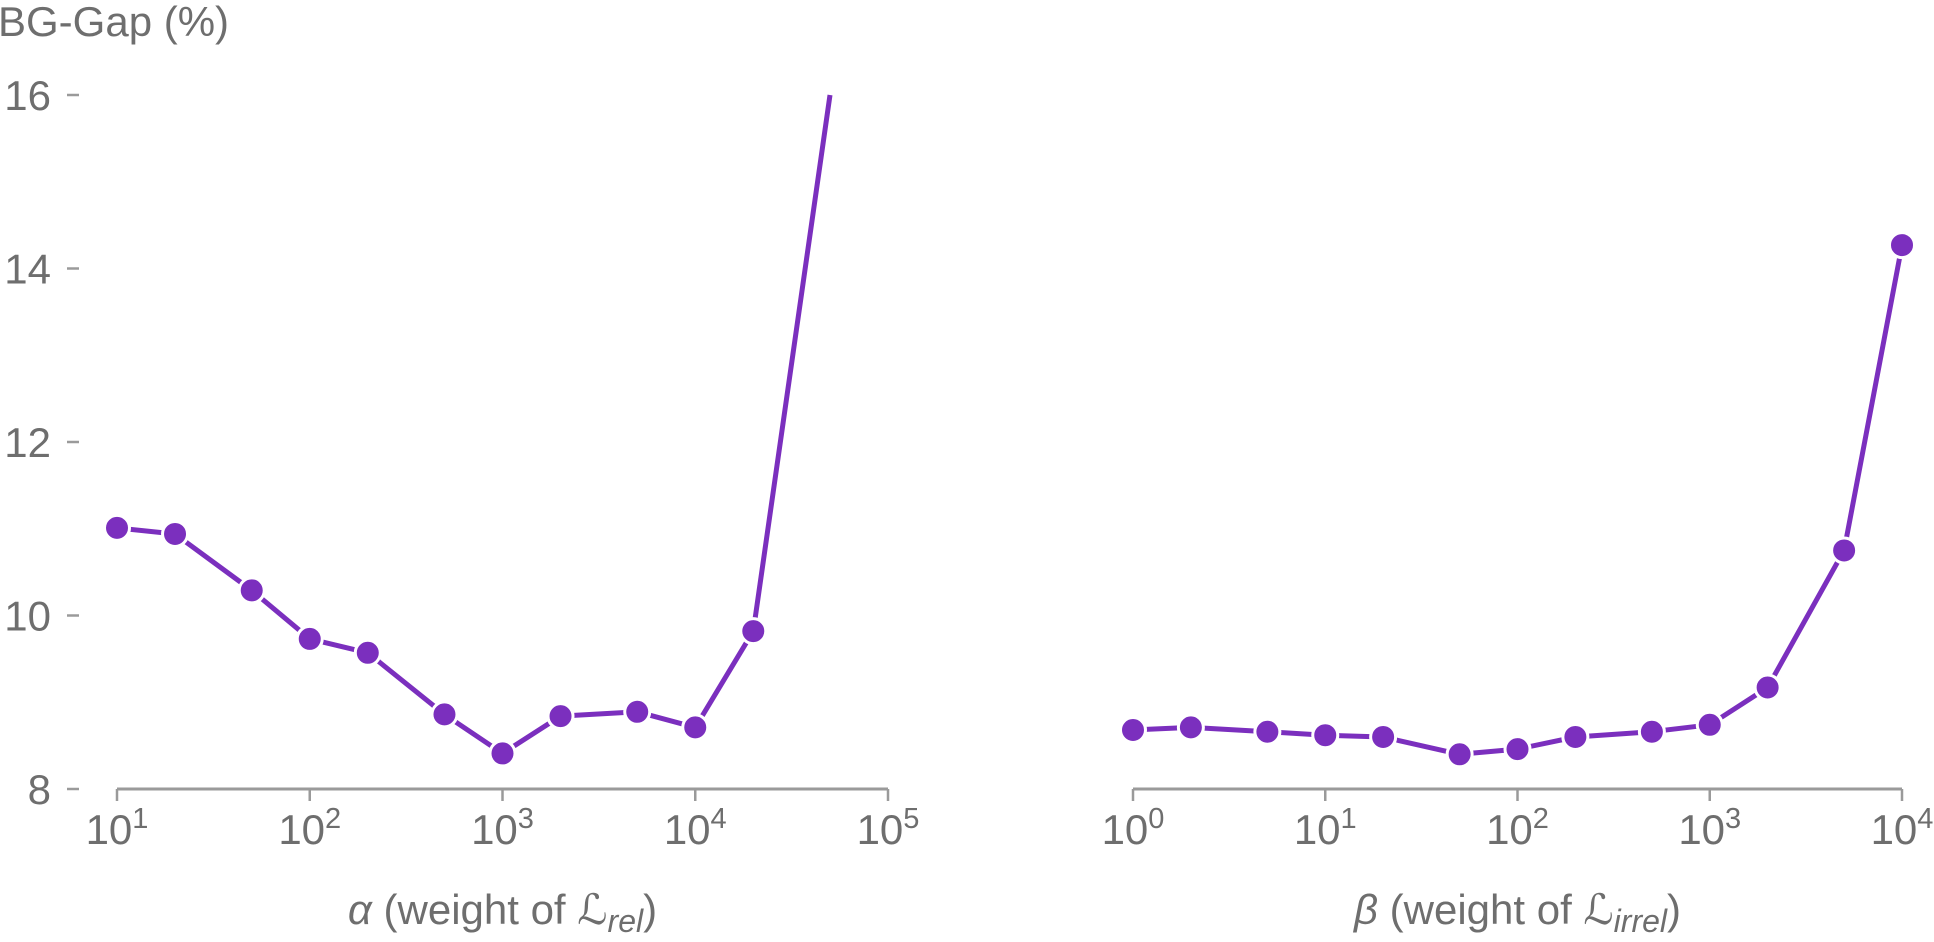 The height and width of the screenshot is (942, 1934). I want to click on y-tick-label: 14, so click(27, 269).